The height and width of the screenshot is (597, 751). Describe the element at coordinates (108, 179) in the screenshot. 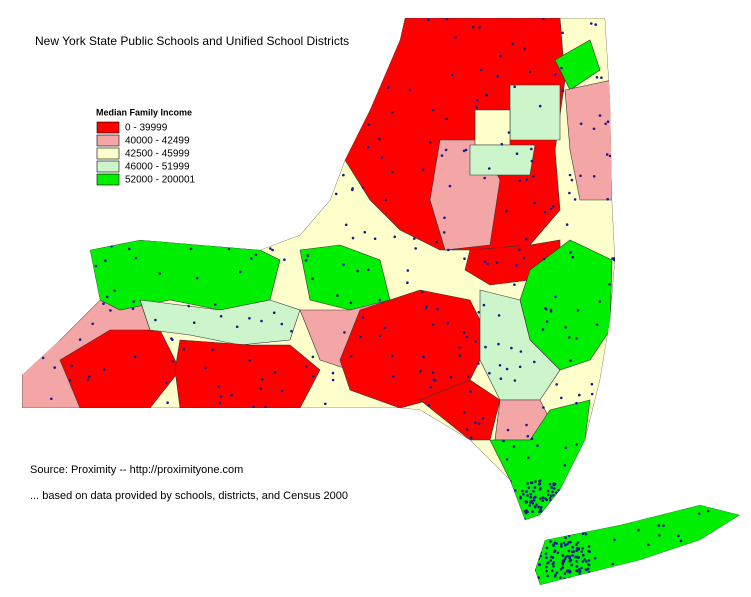

I see `legend-swatch` at that location.